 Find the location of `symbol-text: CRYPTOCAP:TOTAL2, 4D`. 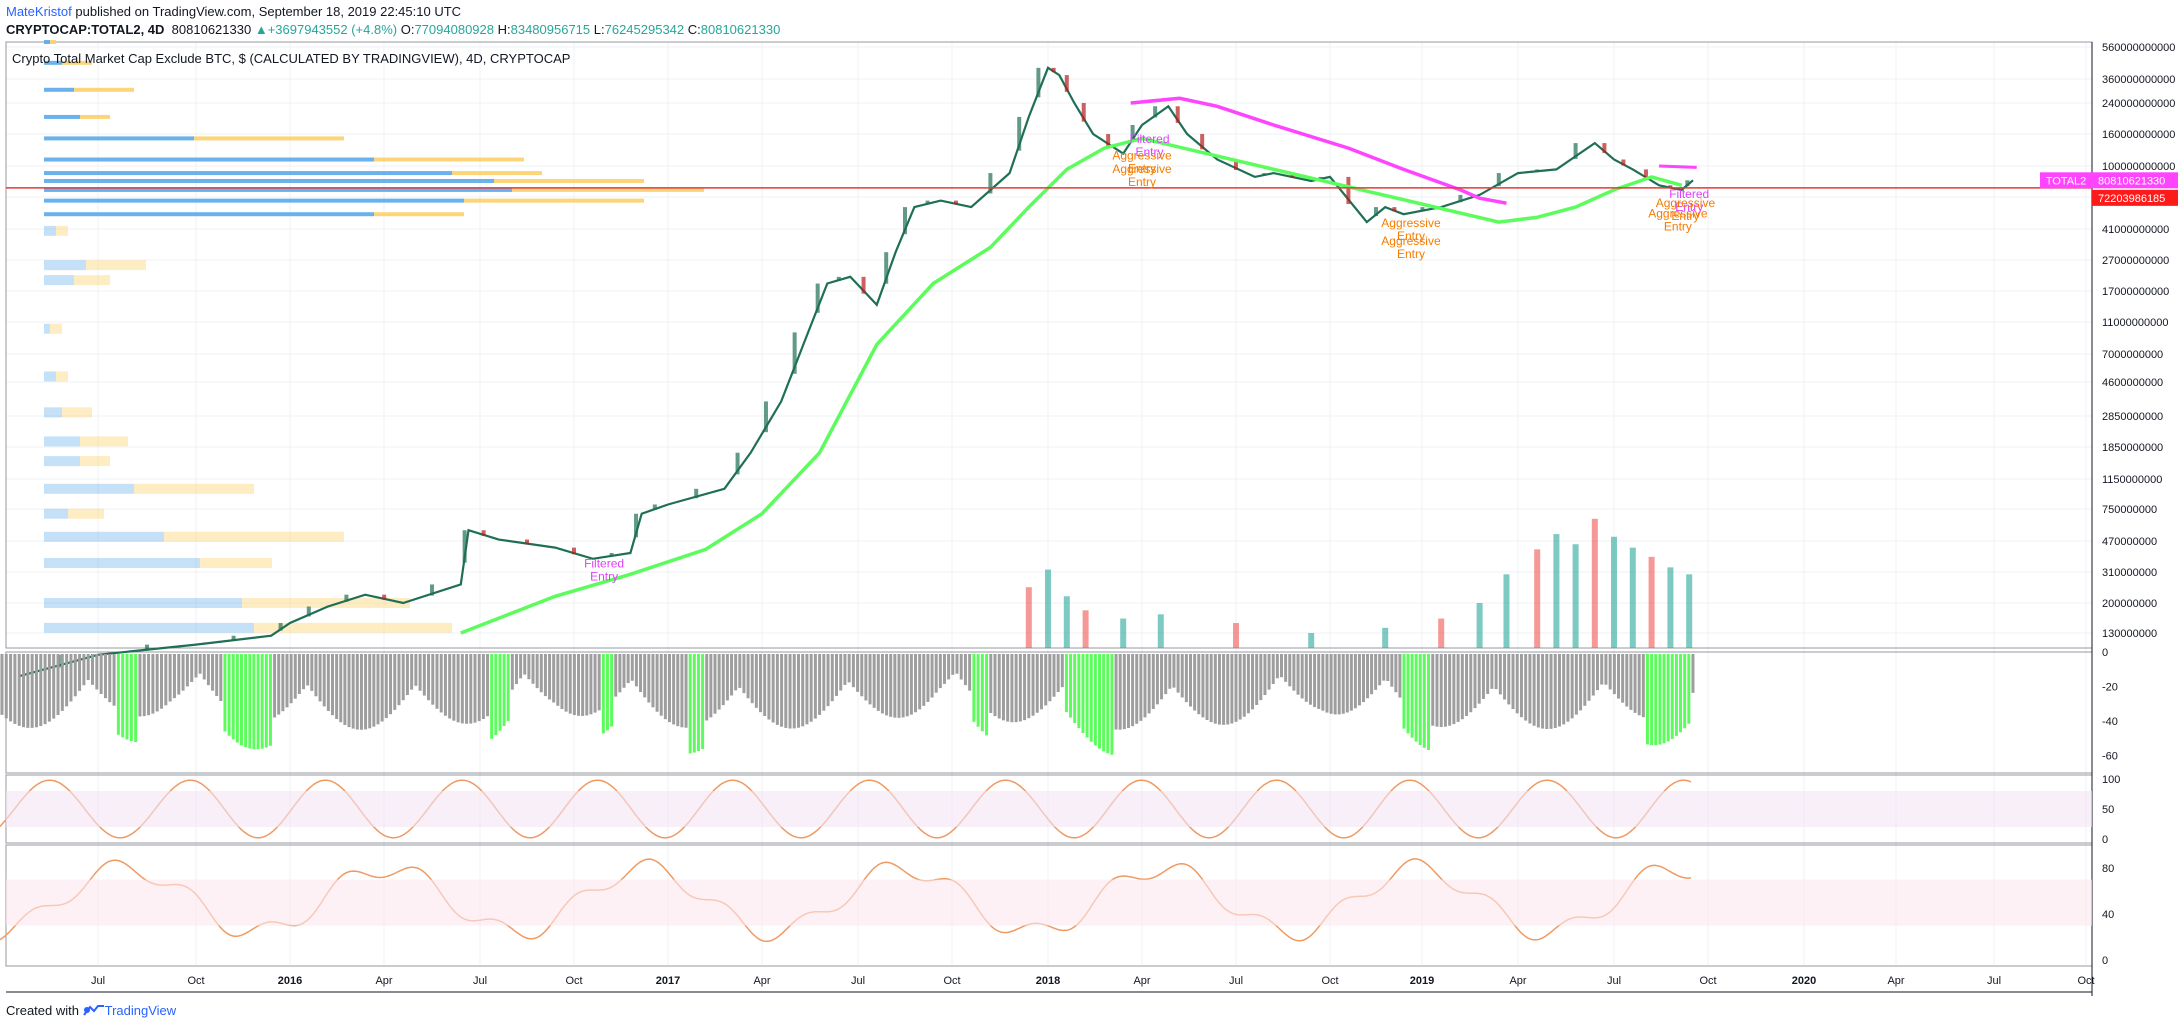

symbol-text: CRYPTOCAP:TOTAL2, 4D is located at coordinates (85, 29).